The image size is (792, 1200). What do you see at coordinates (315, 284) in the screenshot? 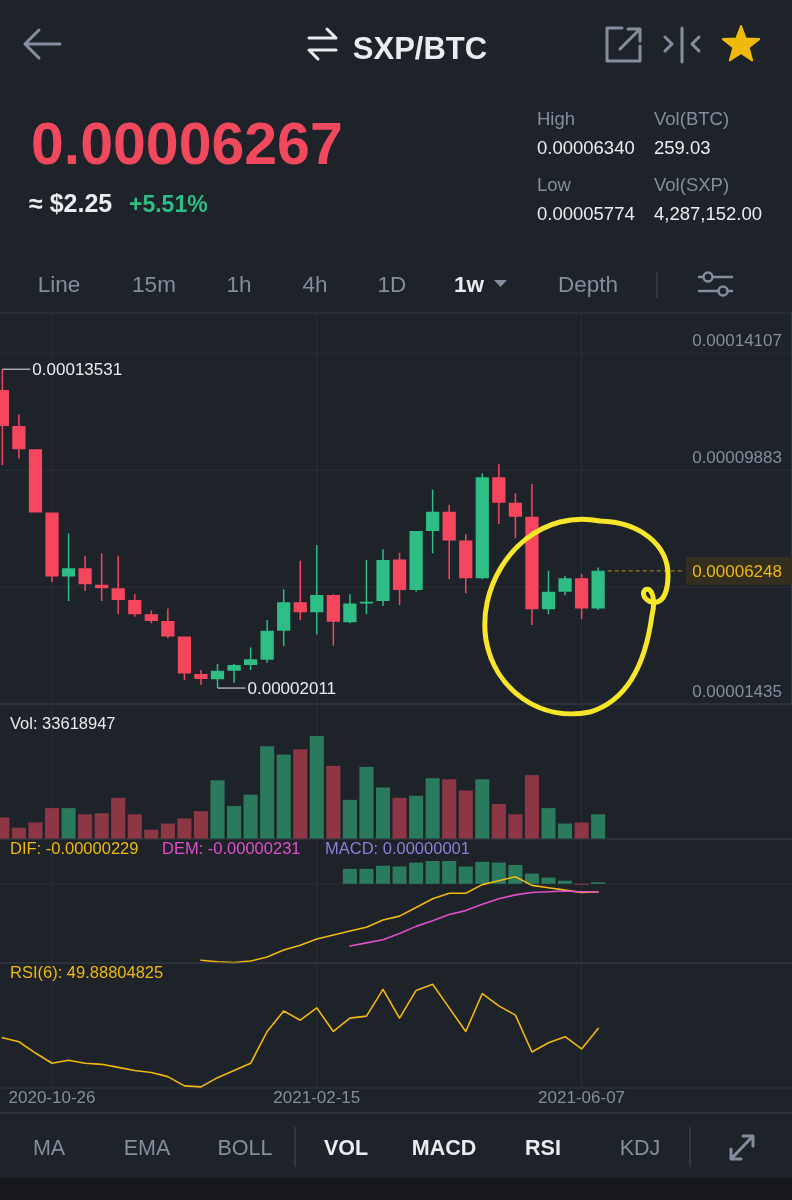
I see `text: 4h` at bounding box center [315, 284].